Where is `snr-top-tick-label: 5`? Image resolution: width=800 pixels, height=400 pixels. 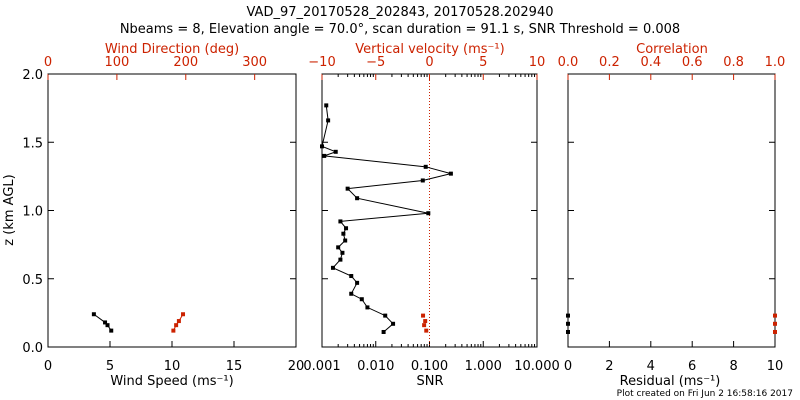
snr-top-tick-label: 5 is located at coordinates (483, 62).